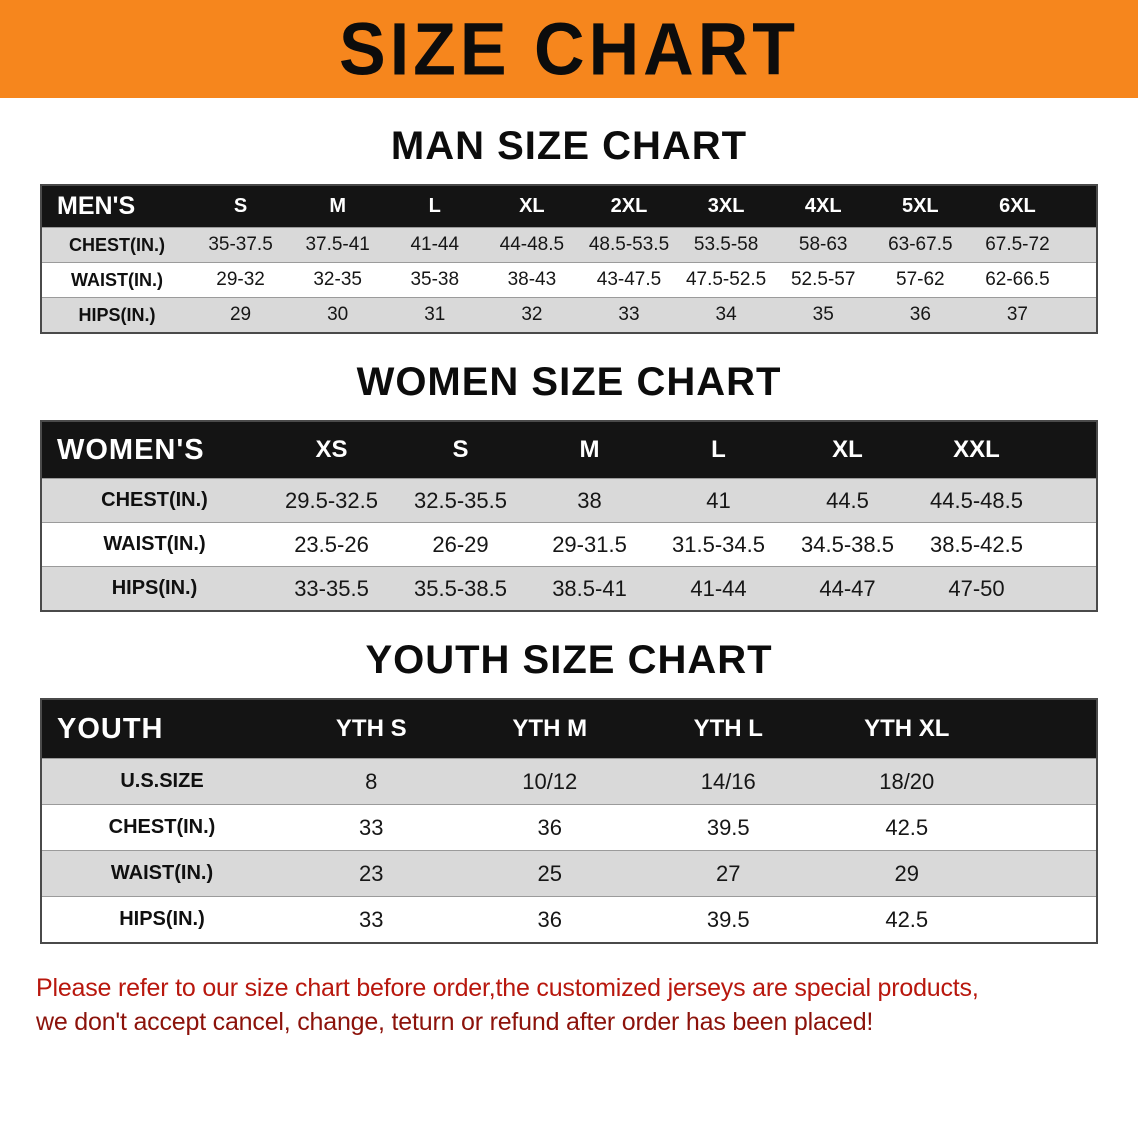  What do you see at coordinates (569, 314) in the screenshot?
I see `table-row: HIPS(IN.) 29 30 31 32 33 34 35 36 37` at bounding box center [569, 314].